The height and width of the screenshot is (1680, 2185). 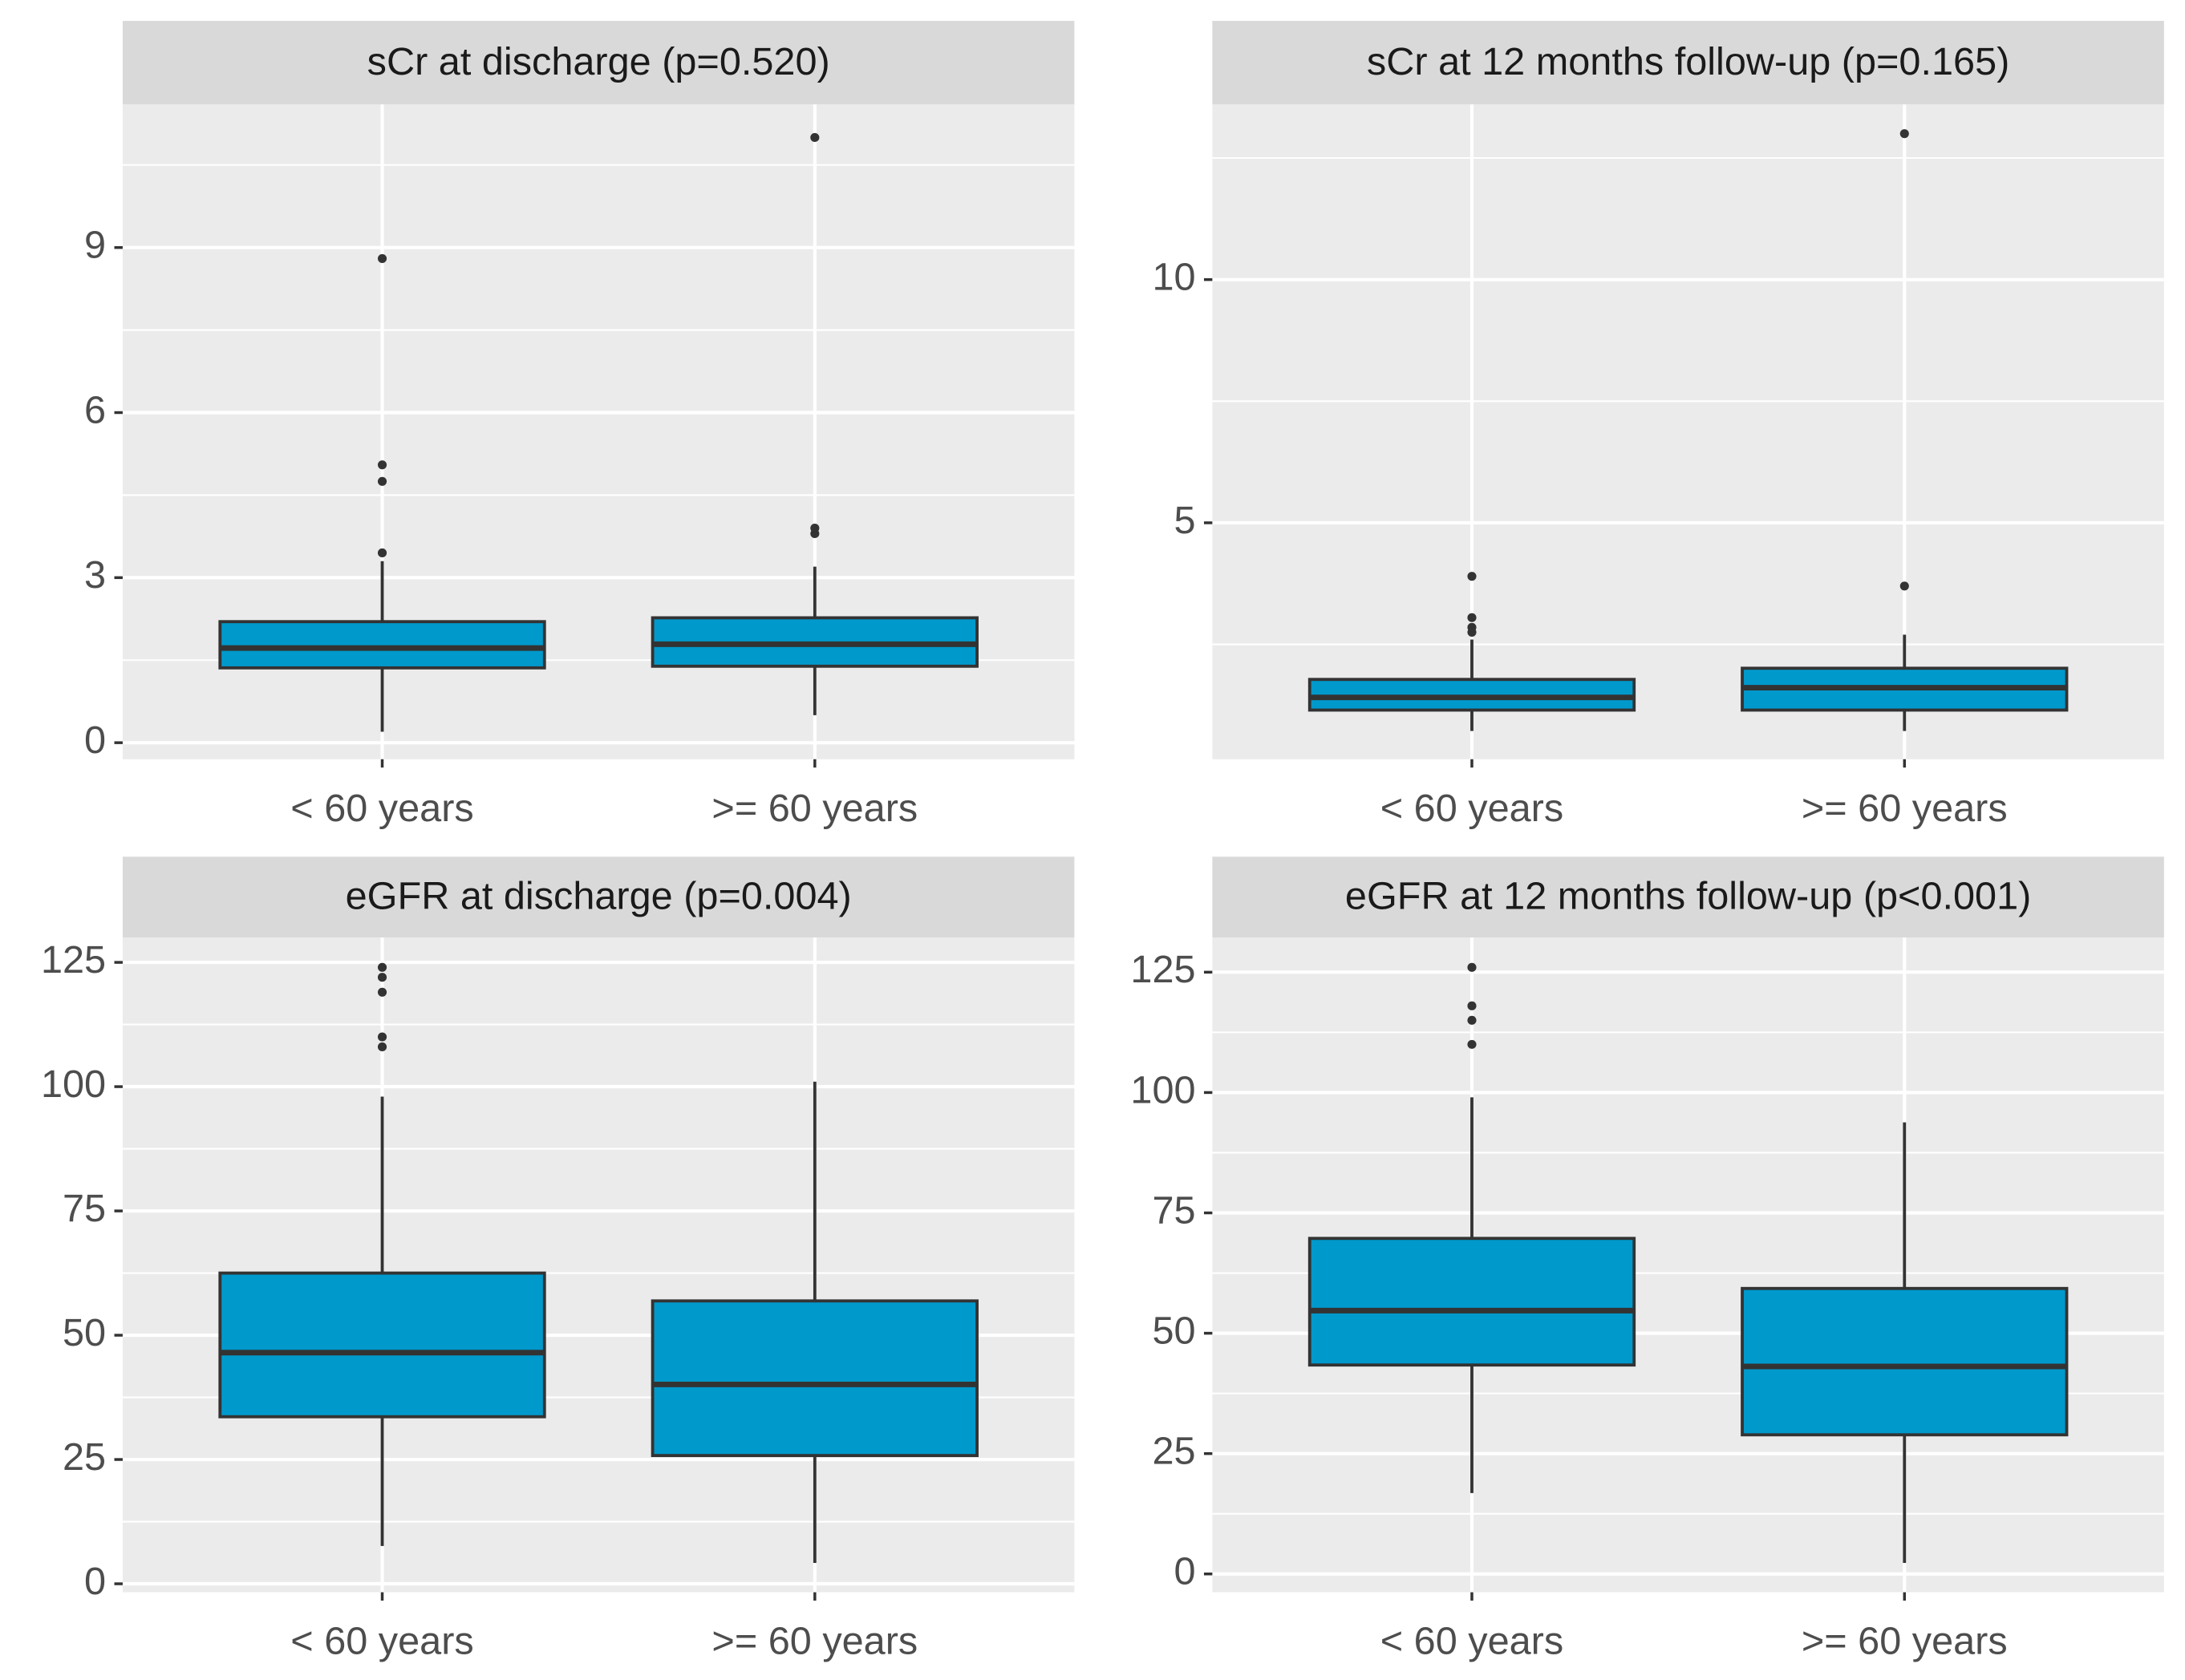 I want to click on panel-title: eGFR at discharge (p=0.004), so click(x=599, y=895).